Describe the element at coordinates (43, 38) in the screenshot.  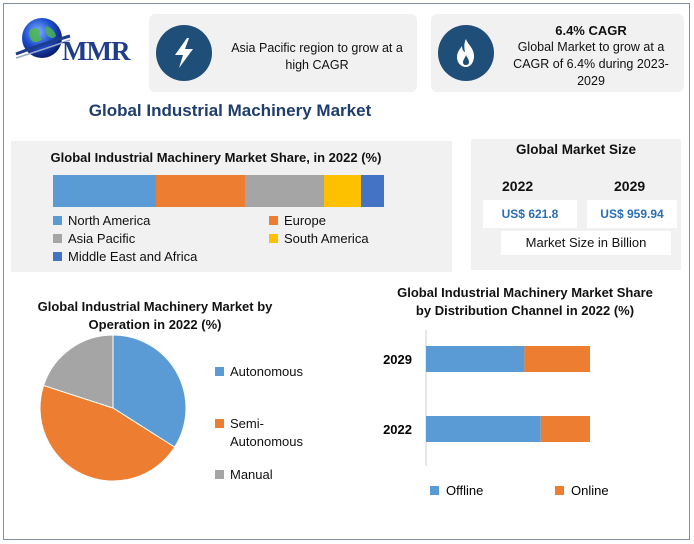
I see `globe-icon` at that location.